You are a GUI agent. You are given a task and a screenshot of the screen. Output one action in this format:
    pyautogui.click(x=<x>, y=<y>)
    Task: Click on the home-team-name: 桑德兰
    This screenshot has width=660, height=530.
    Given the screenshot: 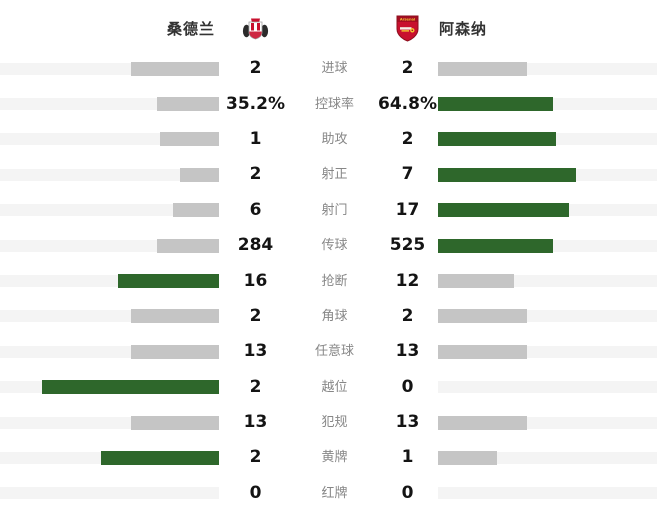 What is the action you would take?
    pyautogui.click(x=190, y=28)
    